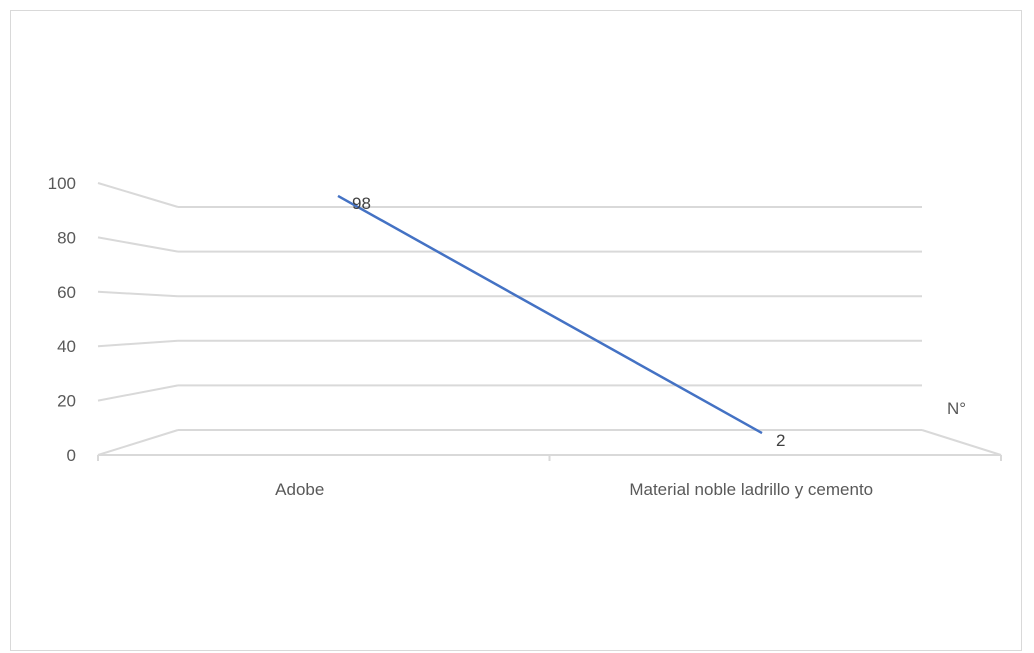 The image size is (1034, 653). I want to click on y-tick-label: 40, so click(66, 346).